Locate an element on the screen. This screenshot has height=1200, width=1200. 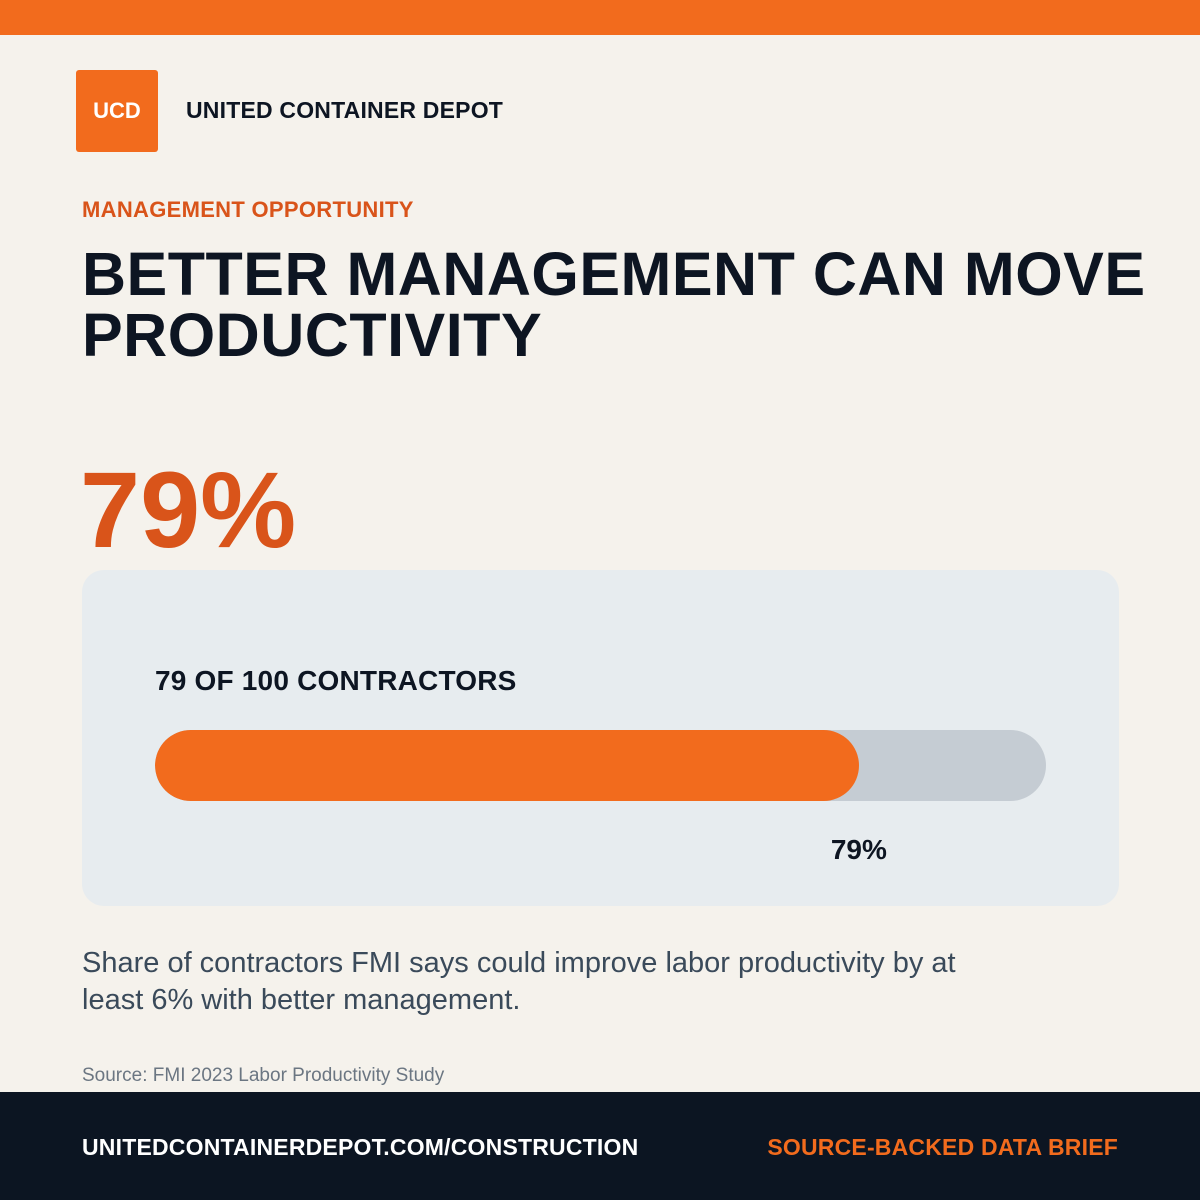
footer-url-link: UNITEDCONTAINERDEPOT.COM/CONSTRUCTION is located at coordinates (360, 1147).